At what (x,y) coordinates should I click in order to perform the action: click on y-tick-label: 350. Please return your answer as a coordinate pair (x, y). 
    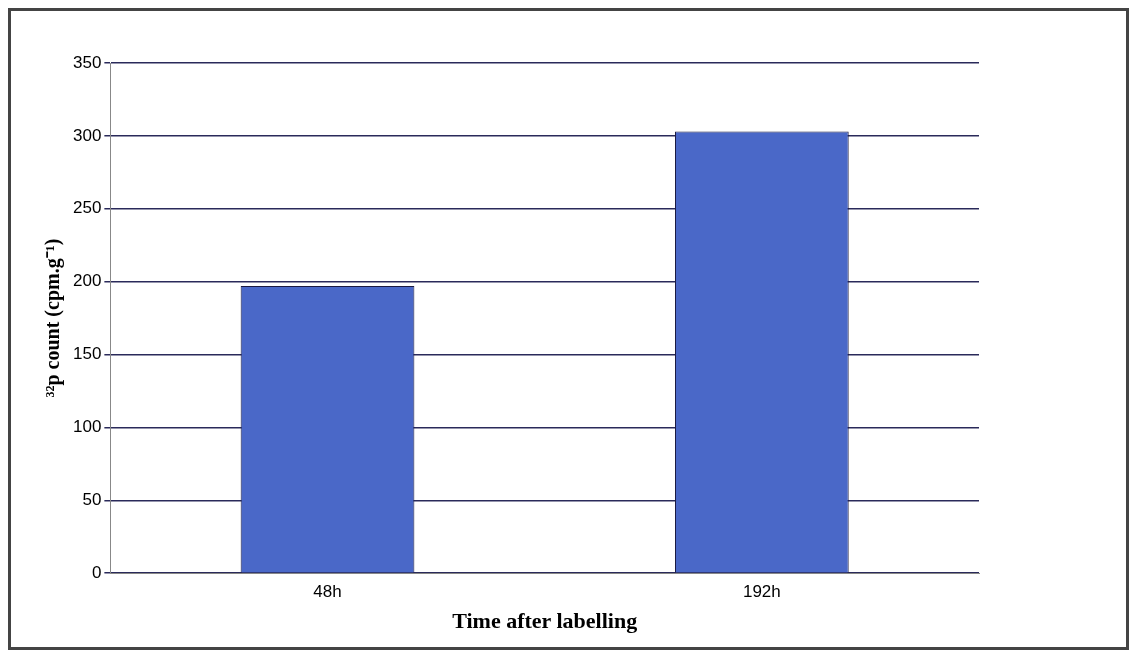
    Looking at the image, I should click on (87, 62).